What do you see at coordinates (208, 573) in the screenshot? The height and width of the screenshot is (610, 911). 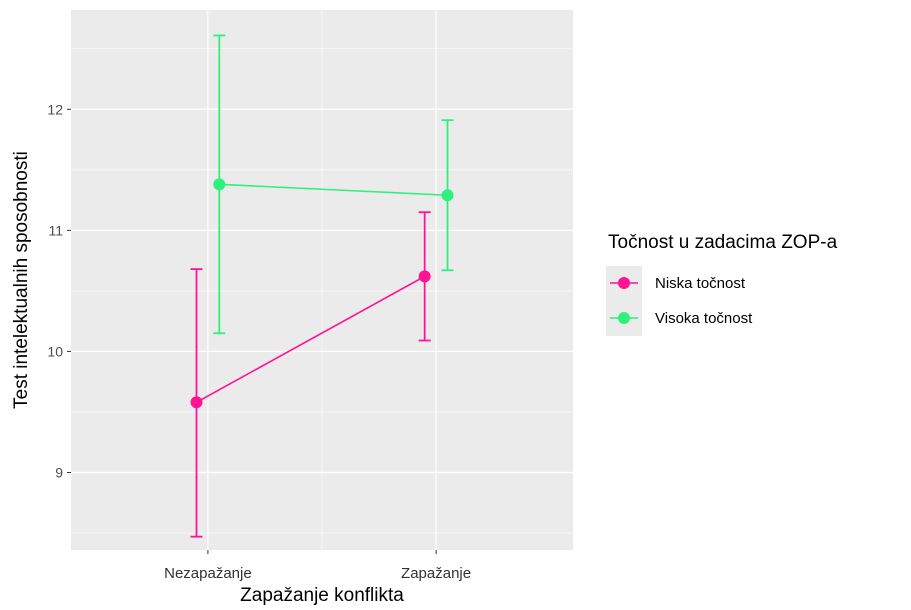 I see `x-tick-label: Nezapažanje` at bounding box center [208, 573].